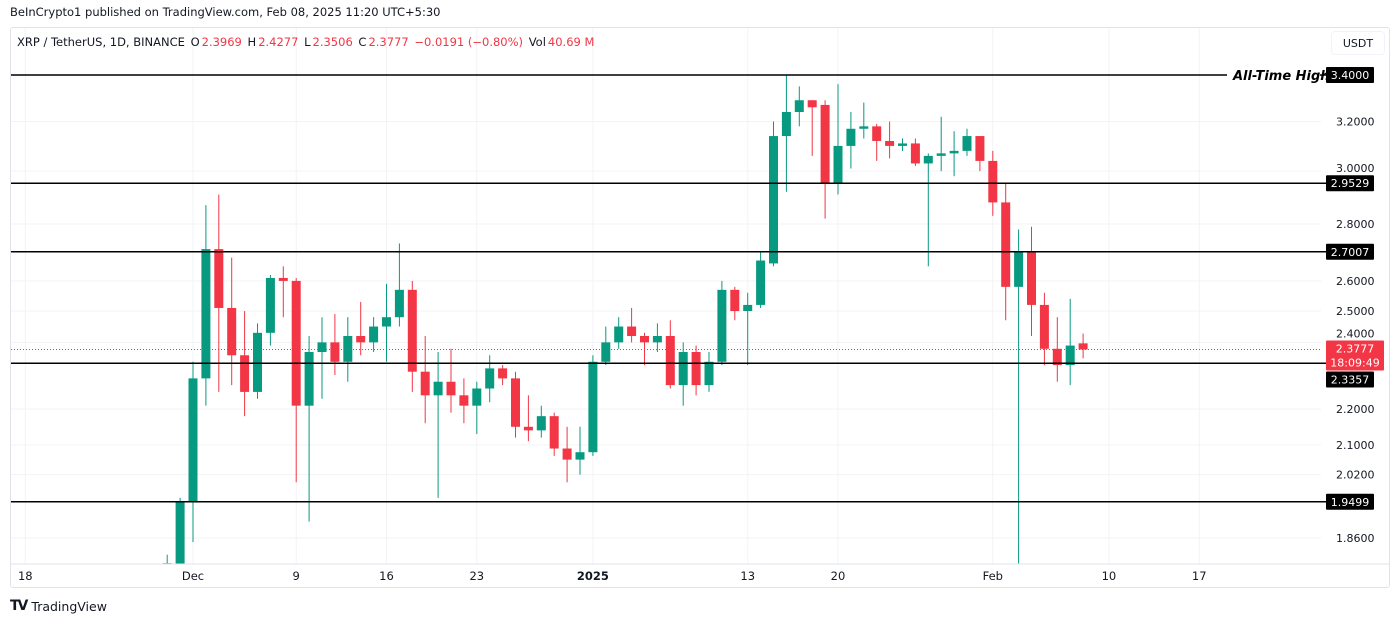 The width and height of the screenshot is (1400, 623). Describe the element at coordinates (1355, 355) in the screenshot. I see `last-price-badge` at that location.